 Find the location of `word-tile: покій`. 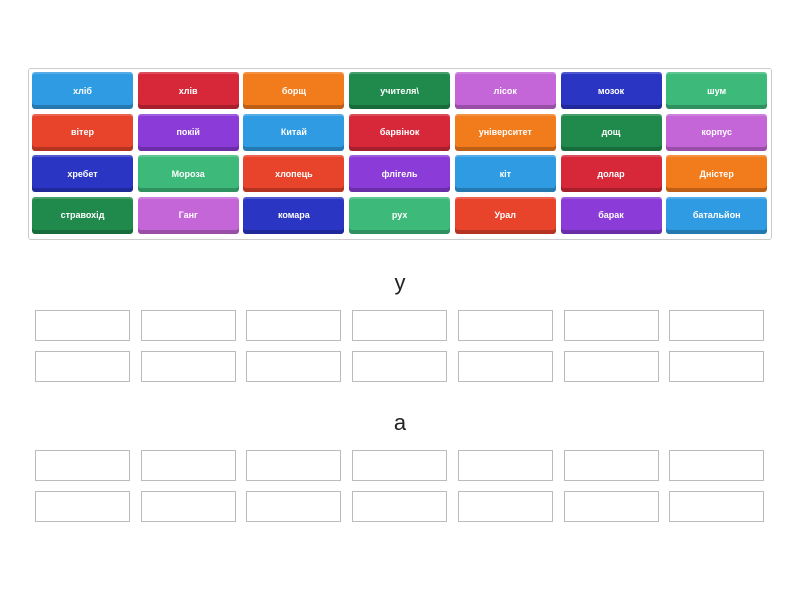

word-tile: покій is located at coordinates (188, 132).